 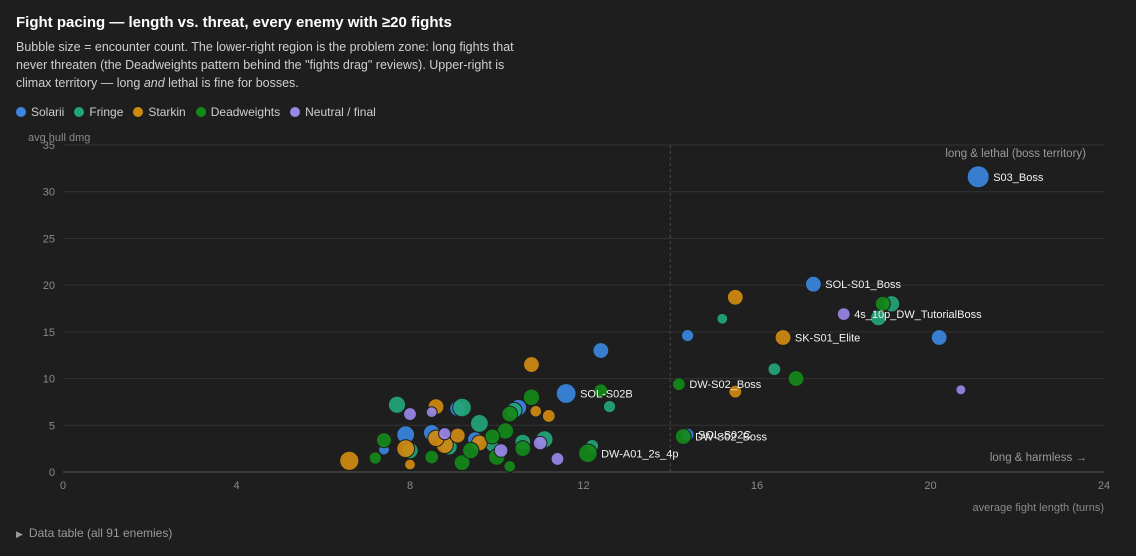 I want to click on x-axis-label: average fight length (turns), so click(x=1038, y=508).